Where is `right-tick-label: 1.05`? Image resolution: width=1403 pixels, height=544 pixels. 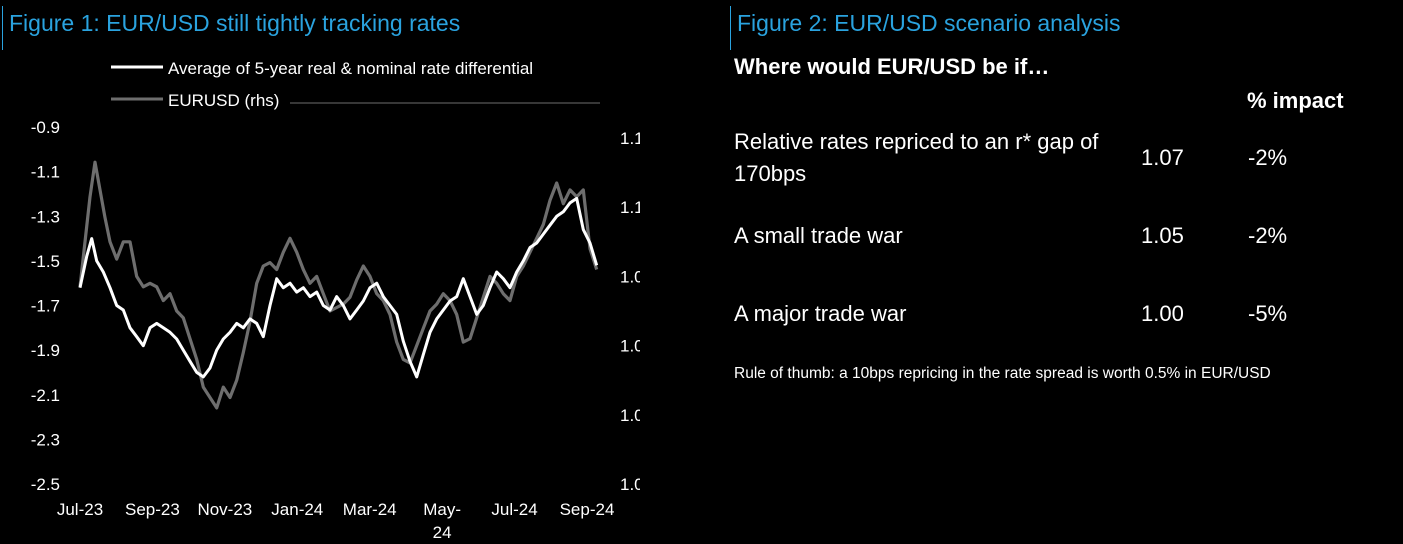
right-tick-label: 1.05 is located at coordinates (630, 415).